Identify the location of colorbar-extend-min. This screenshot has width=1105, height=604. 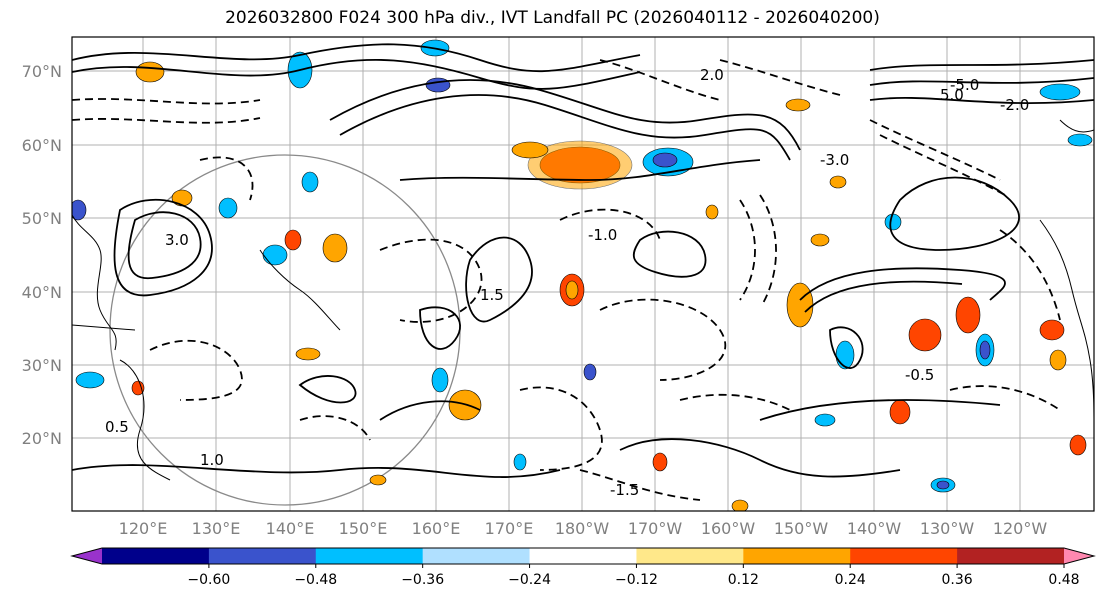
(87, 556).